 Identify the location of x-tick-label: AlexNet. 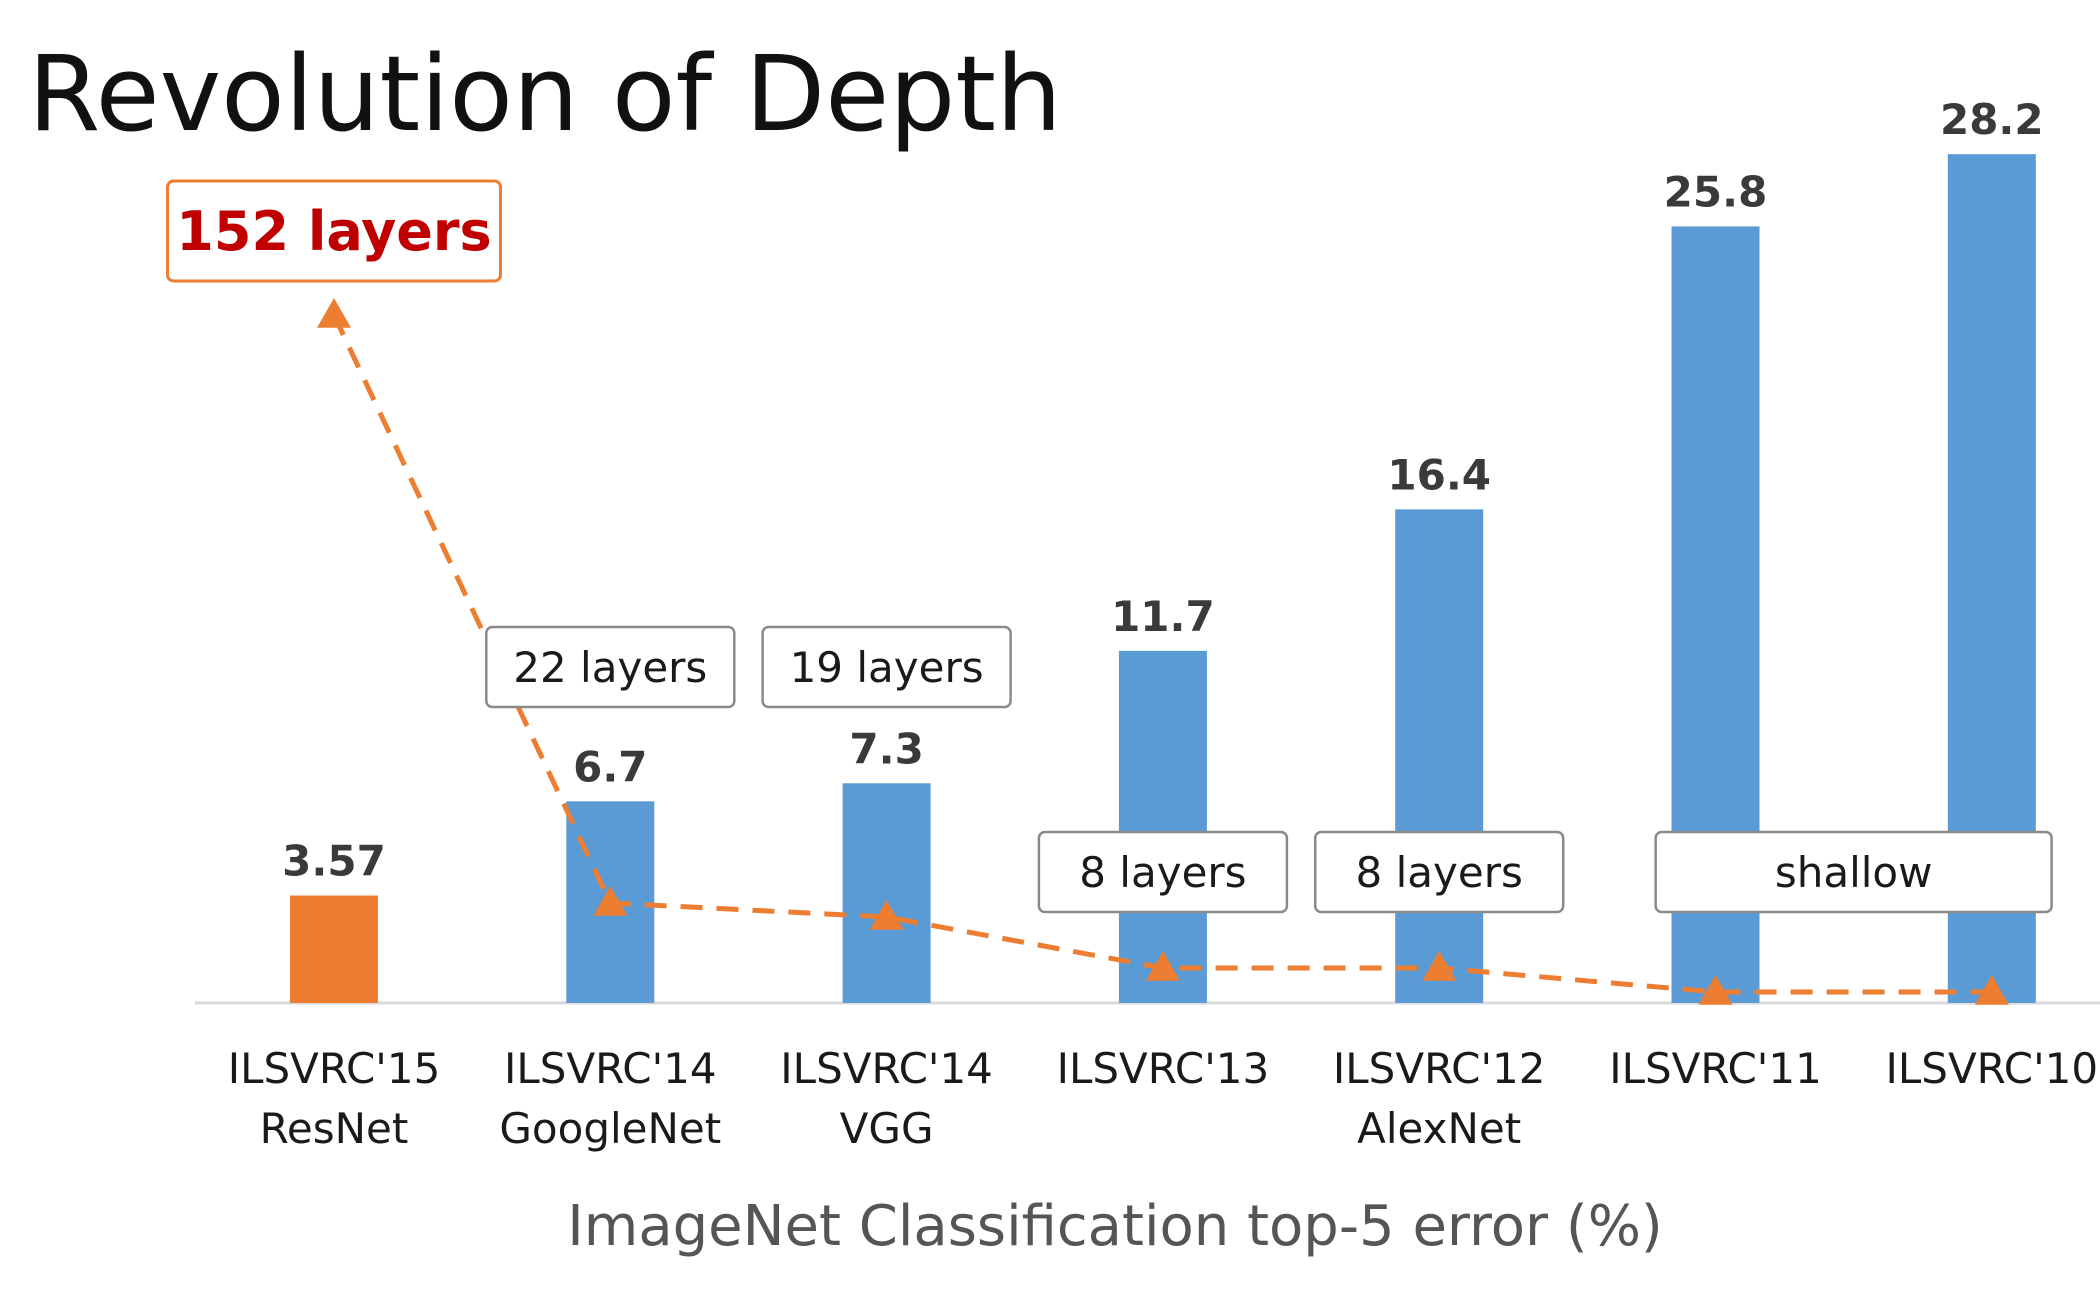
(1439, 1128).